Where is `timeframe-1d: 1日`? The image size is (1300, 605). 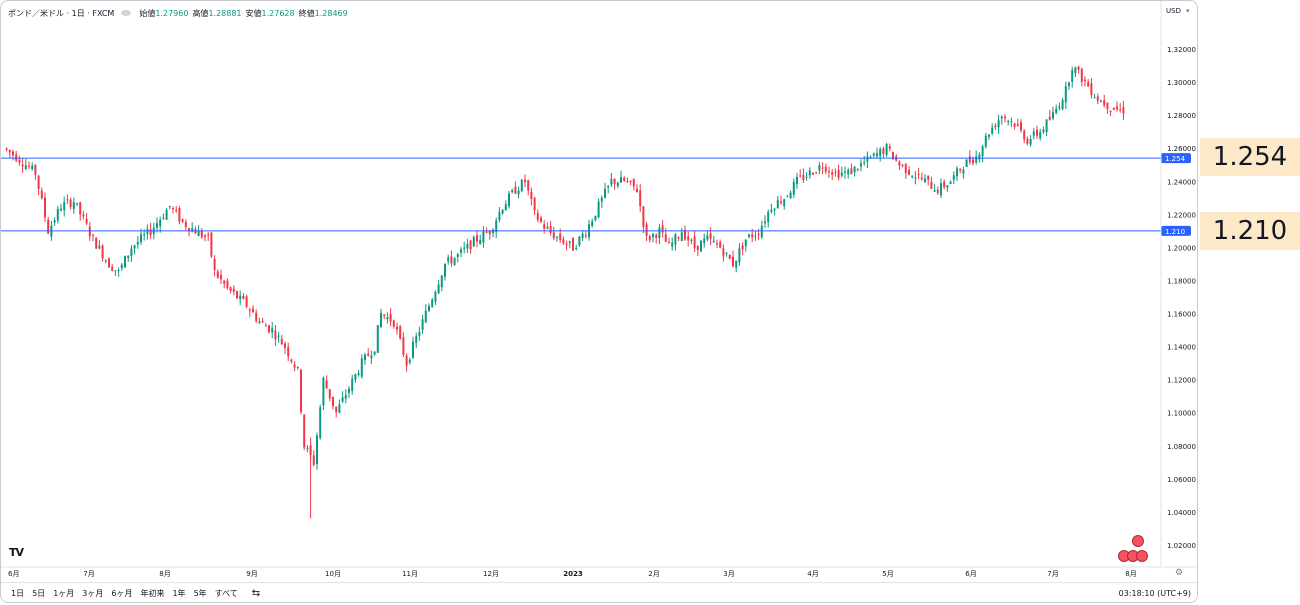 timeframe-1d: 1日 is located at coordinates (18, 593).